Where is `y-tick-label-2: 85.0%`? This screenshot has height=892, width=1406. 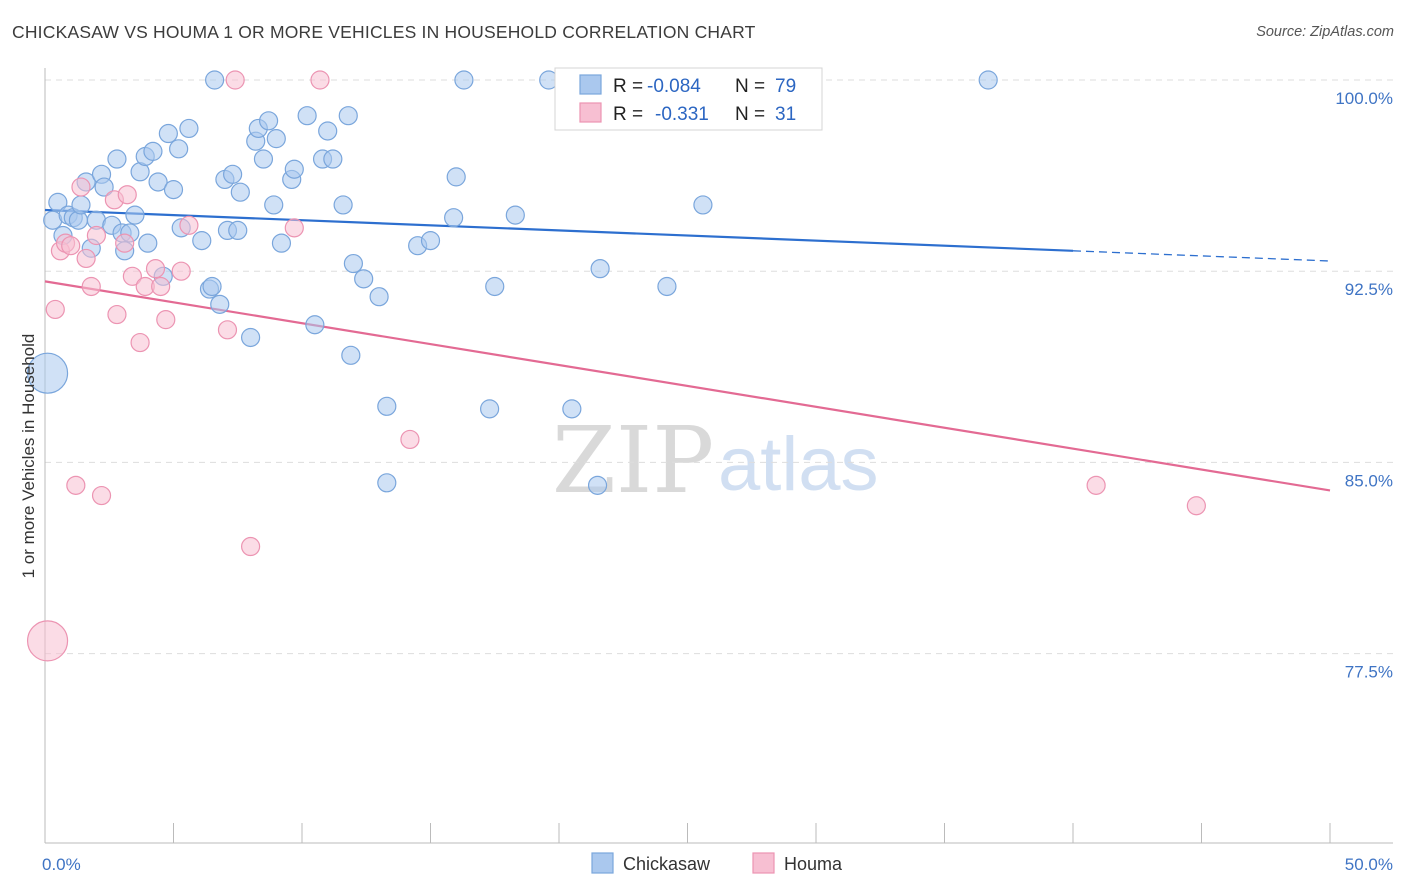
y-tick-label-2: 85.0% is located at coordinates (1369, 480).